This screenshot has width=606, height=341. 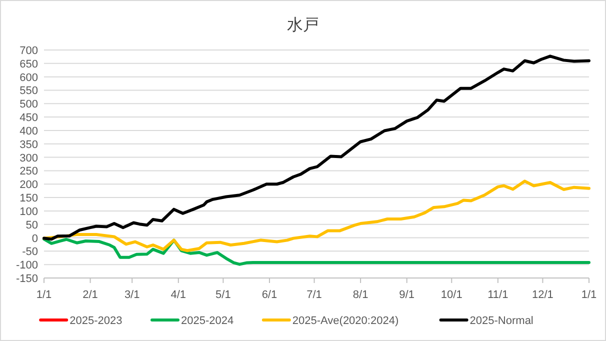 What do you see at coordinates (345, 321) in the screenshot?
I see `legend-label: 2025-Ave(2020:2024)` at bounding box center [345, 321].